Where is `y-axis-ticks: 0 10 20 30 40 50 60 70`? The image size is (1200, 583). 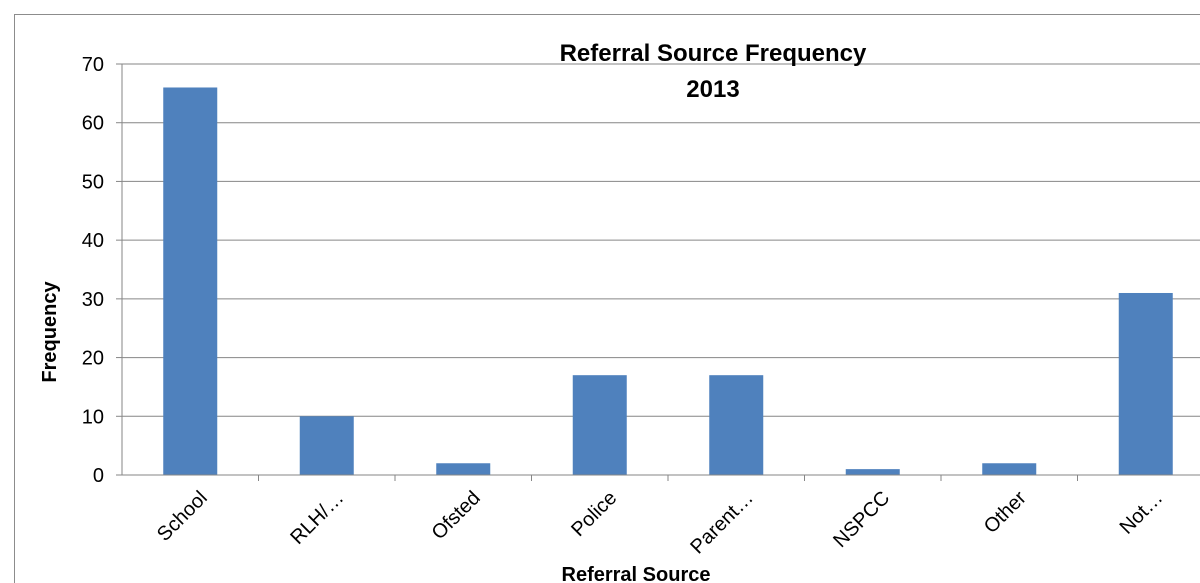
y-axis-ticks: 0 10 20 30 40 50 60 70 is located at coordinates (102, 270).